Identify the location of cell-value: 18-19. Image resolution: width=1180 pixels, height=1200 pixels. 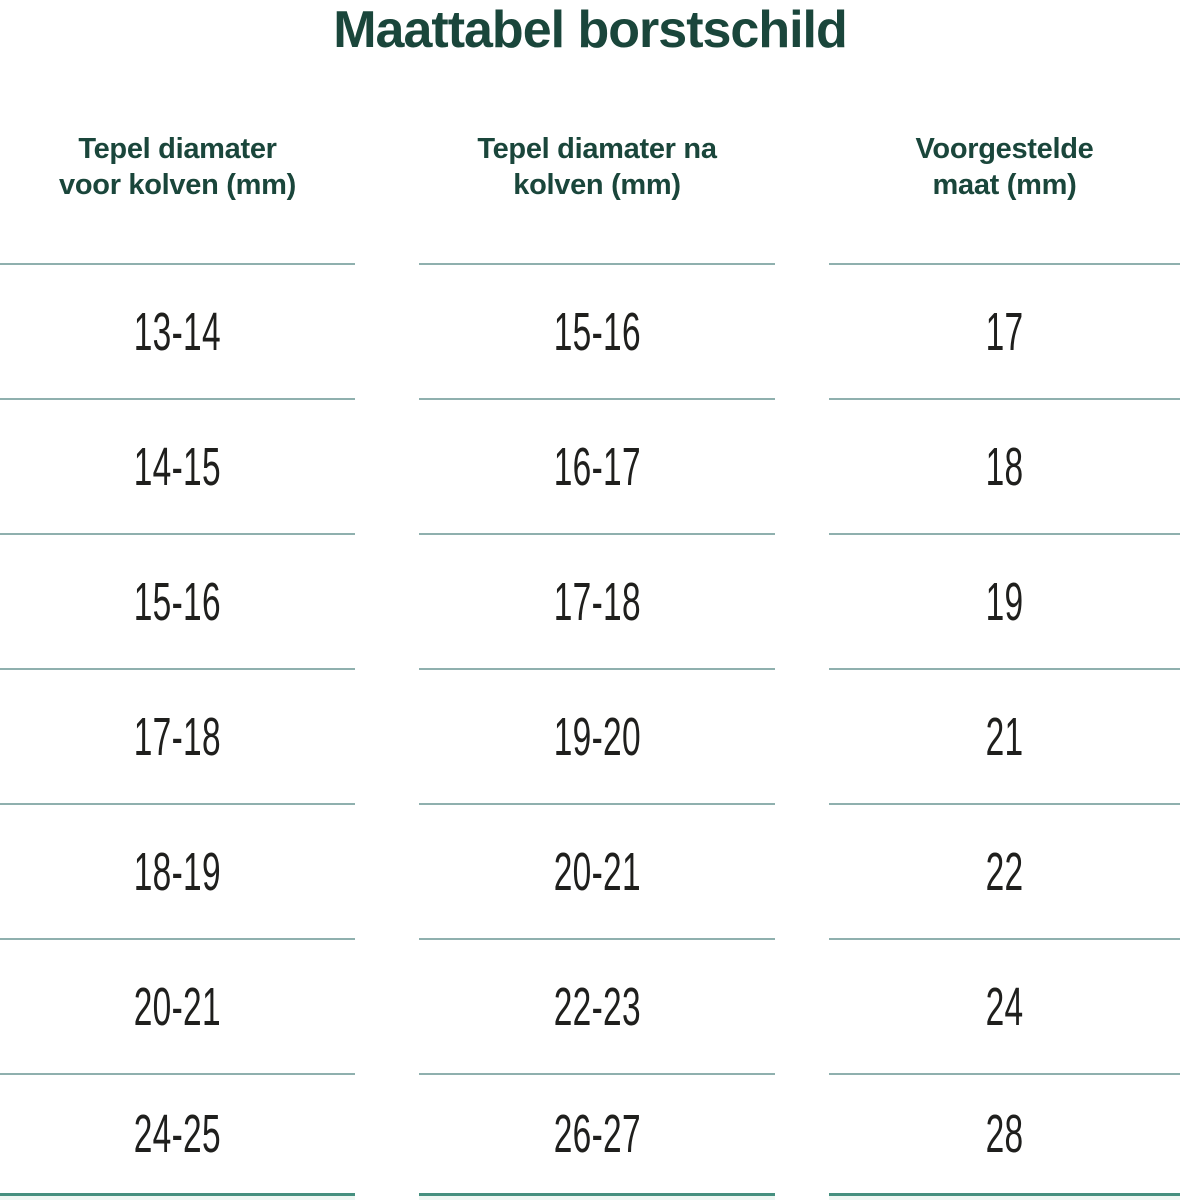
(177, 871).